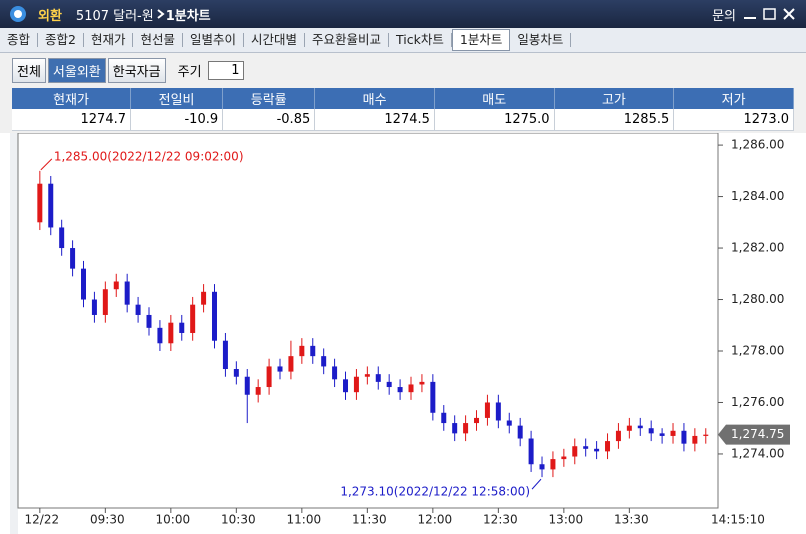 Image resolution: width=806 pixels, height=534 pixels. I want to click on period-label: 주기, so click(189, 72).